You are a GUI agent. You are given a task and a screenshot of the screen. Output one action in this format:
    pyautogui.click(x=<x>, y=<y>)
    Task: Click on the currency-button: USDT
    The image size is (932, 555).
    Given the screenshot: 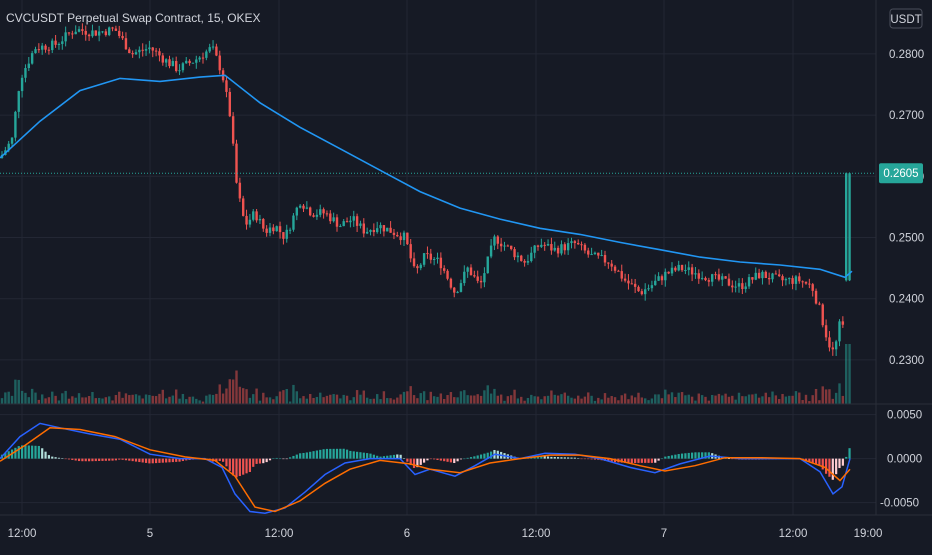 What is the action you would take?
    pyautogui.click(x=906, y=18)
    